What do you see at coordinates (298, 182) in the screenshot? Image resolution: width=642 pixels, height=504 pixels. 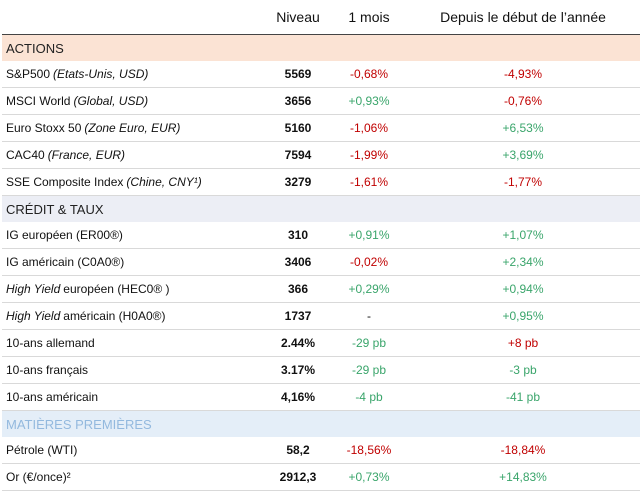 I see `value-cell: 3279` at bounding box center [298, 182].